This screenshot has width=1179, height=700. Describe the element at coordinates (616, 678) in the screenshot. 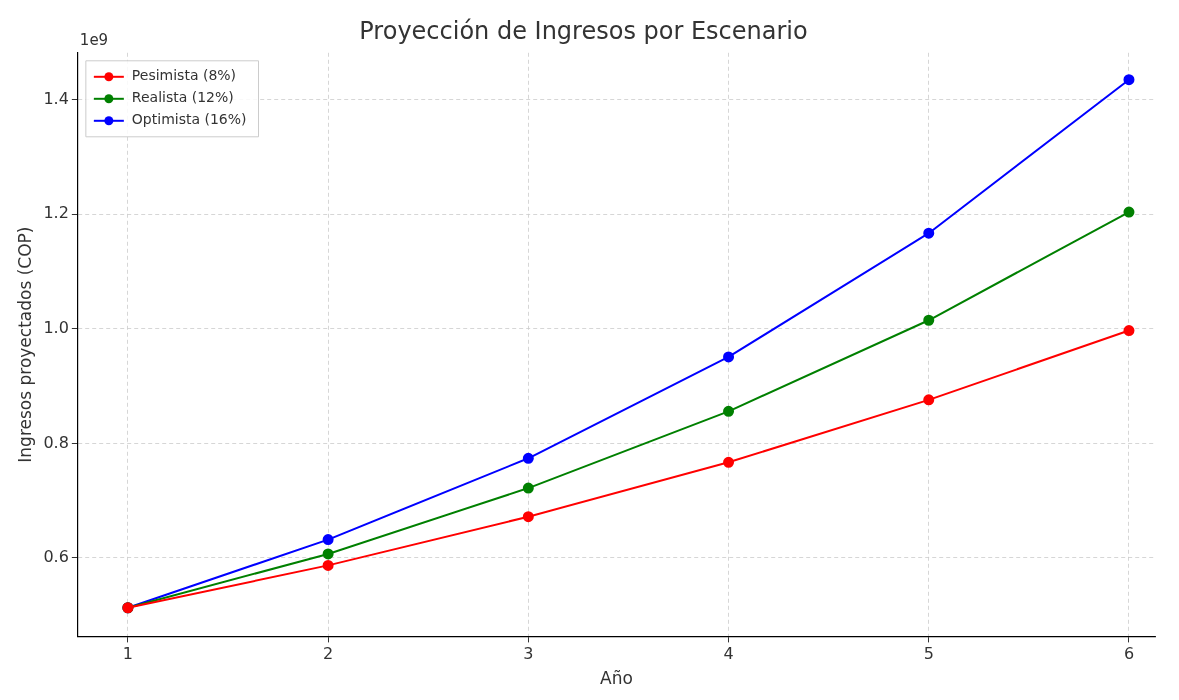

I see `x-axis-title: Año` at that location.